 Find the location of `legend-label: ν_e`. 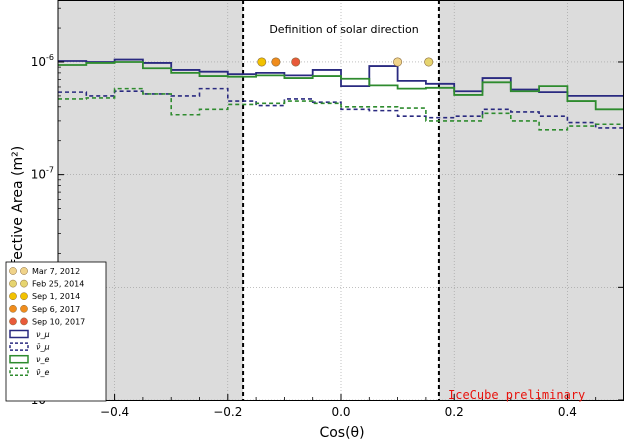

legend-label: ν_e is located at coordinates (42, 359).